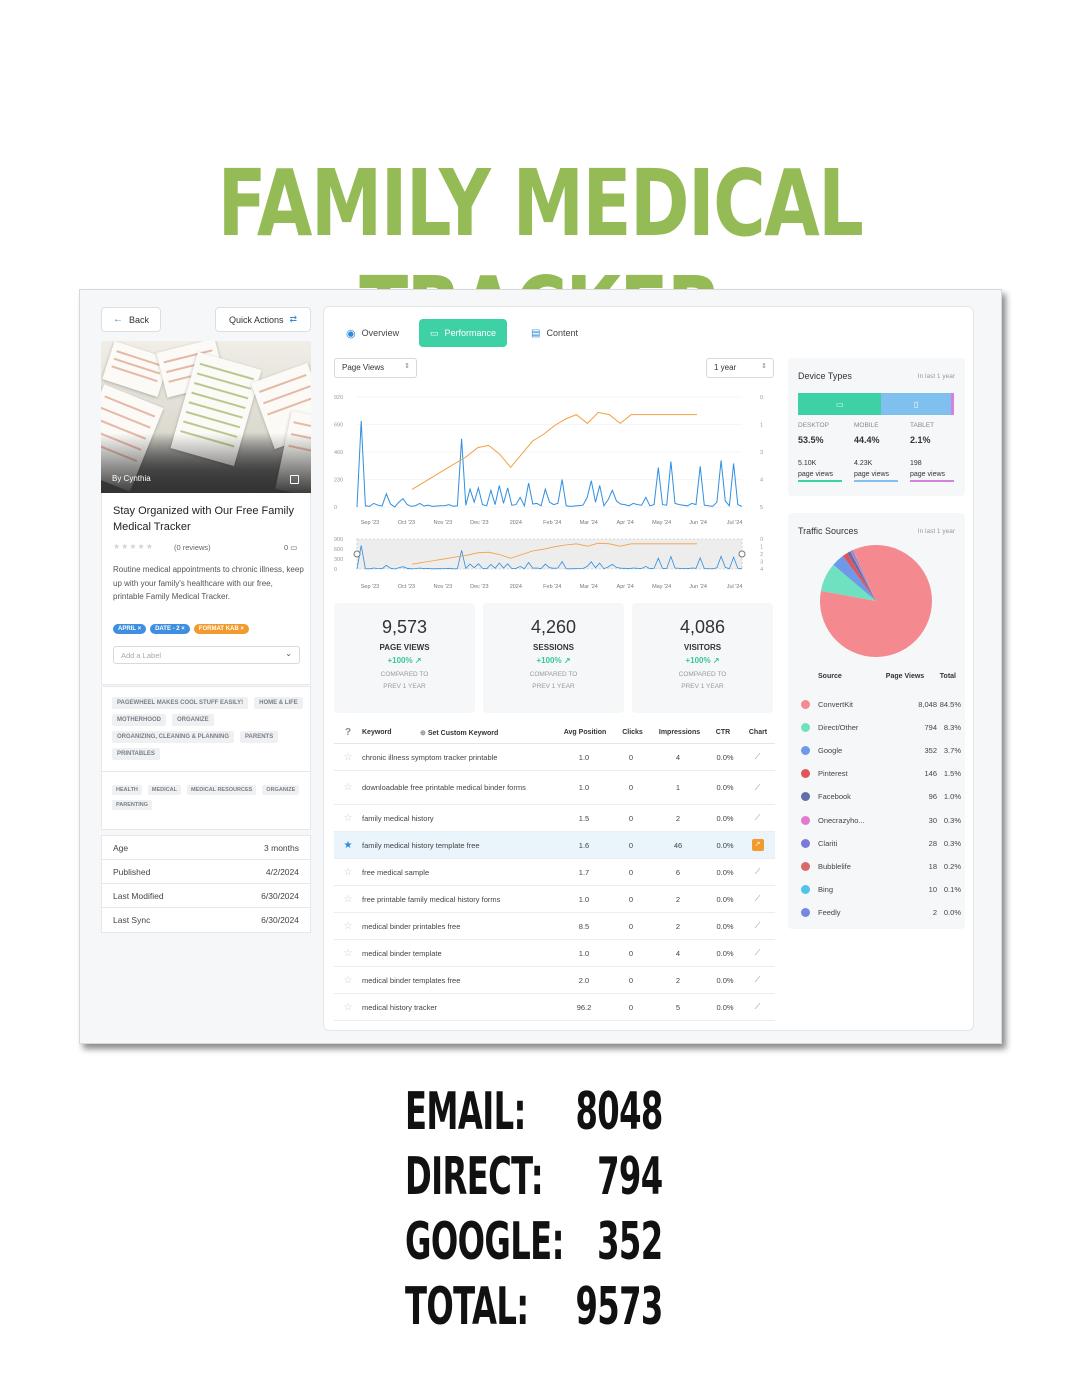 The width and height of the screenshot is (1080, 1398). Describe the element at coordinates (193, 720) in the screenshot. I see `category-pill: ORGANIZE` at that location.